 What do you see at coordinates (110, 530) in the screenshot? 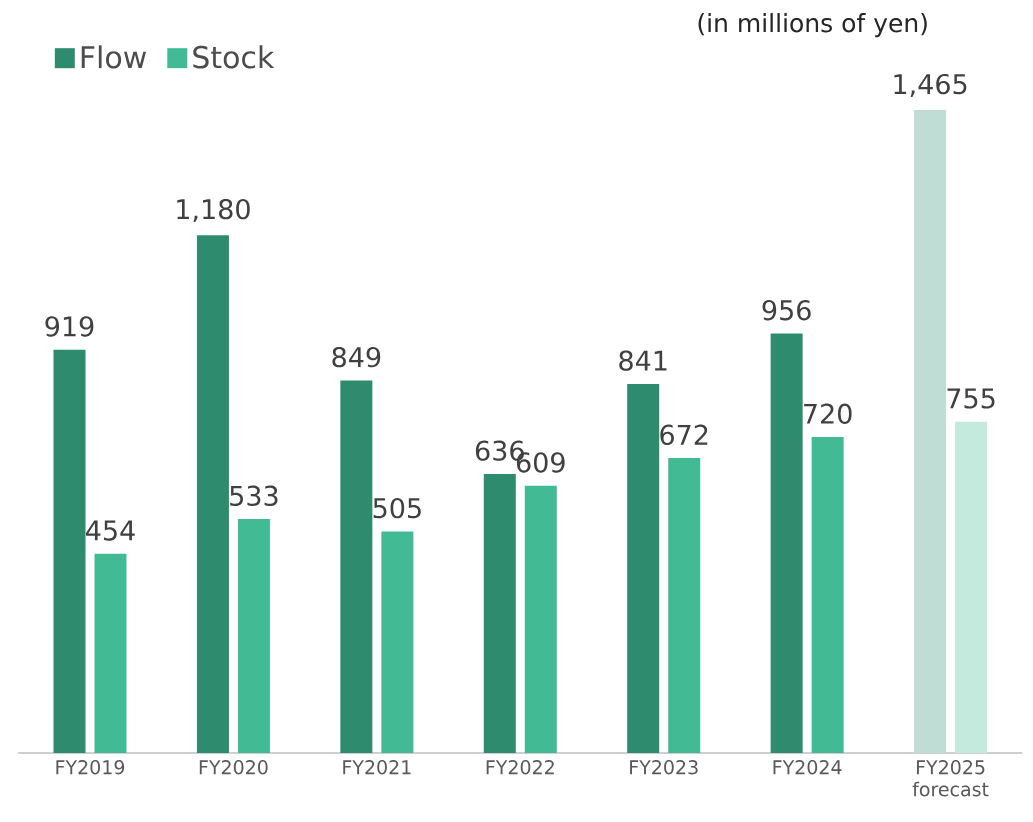
I see `data-label: 454` at bounding box center [110, 530].